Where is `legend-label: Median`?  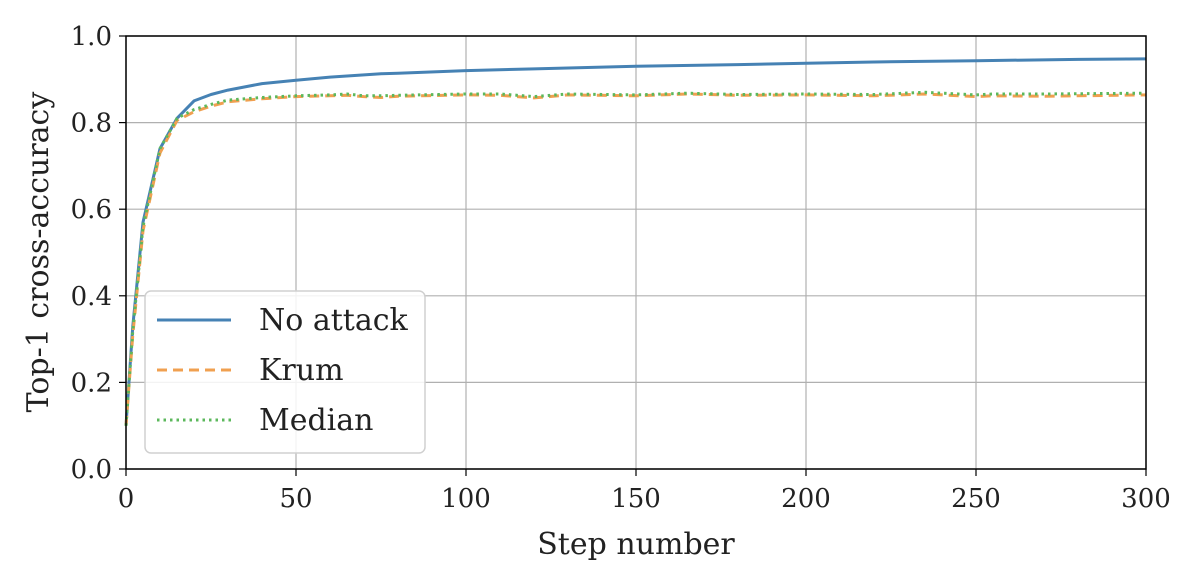 legend-label: Median is located at coordinates (316, 420).